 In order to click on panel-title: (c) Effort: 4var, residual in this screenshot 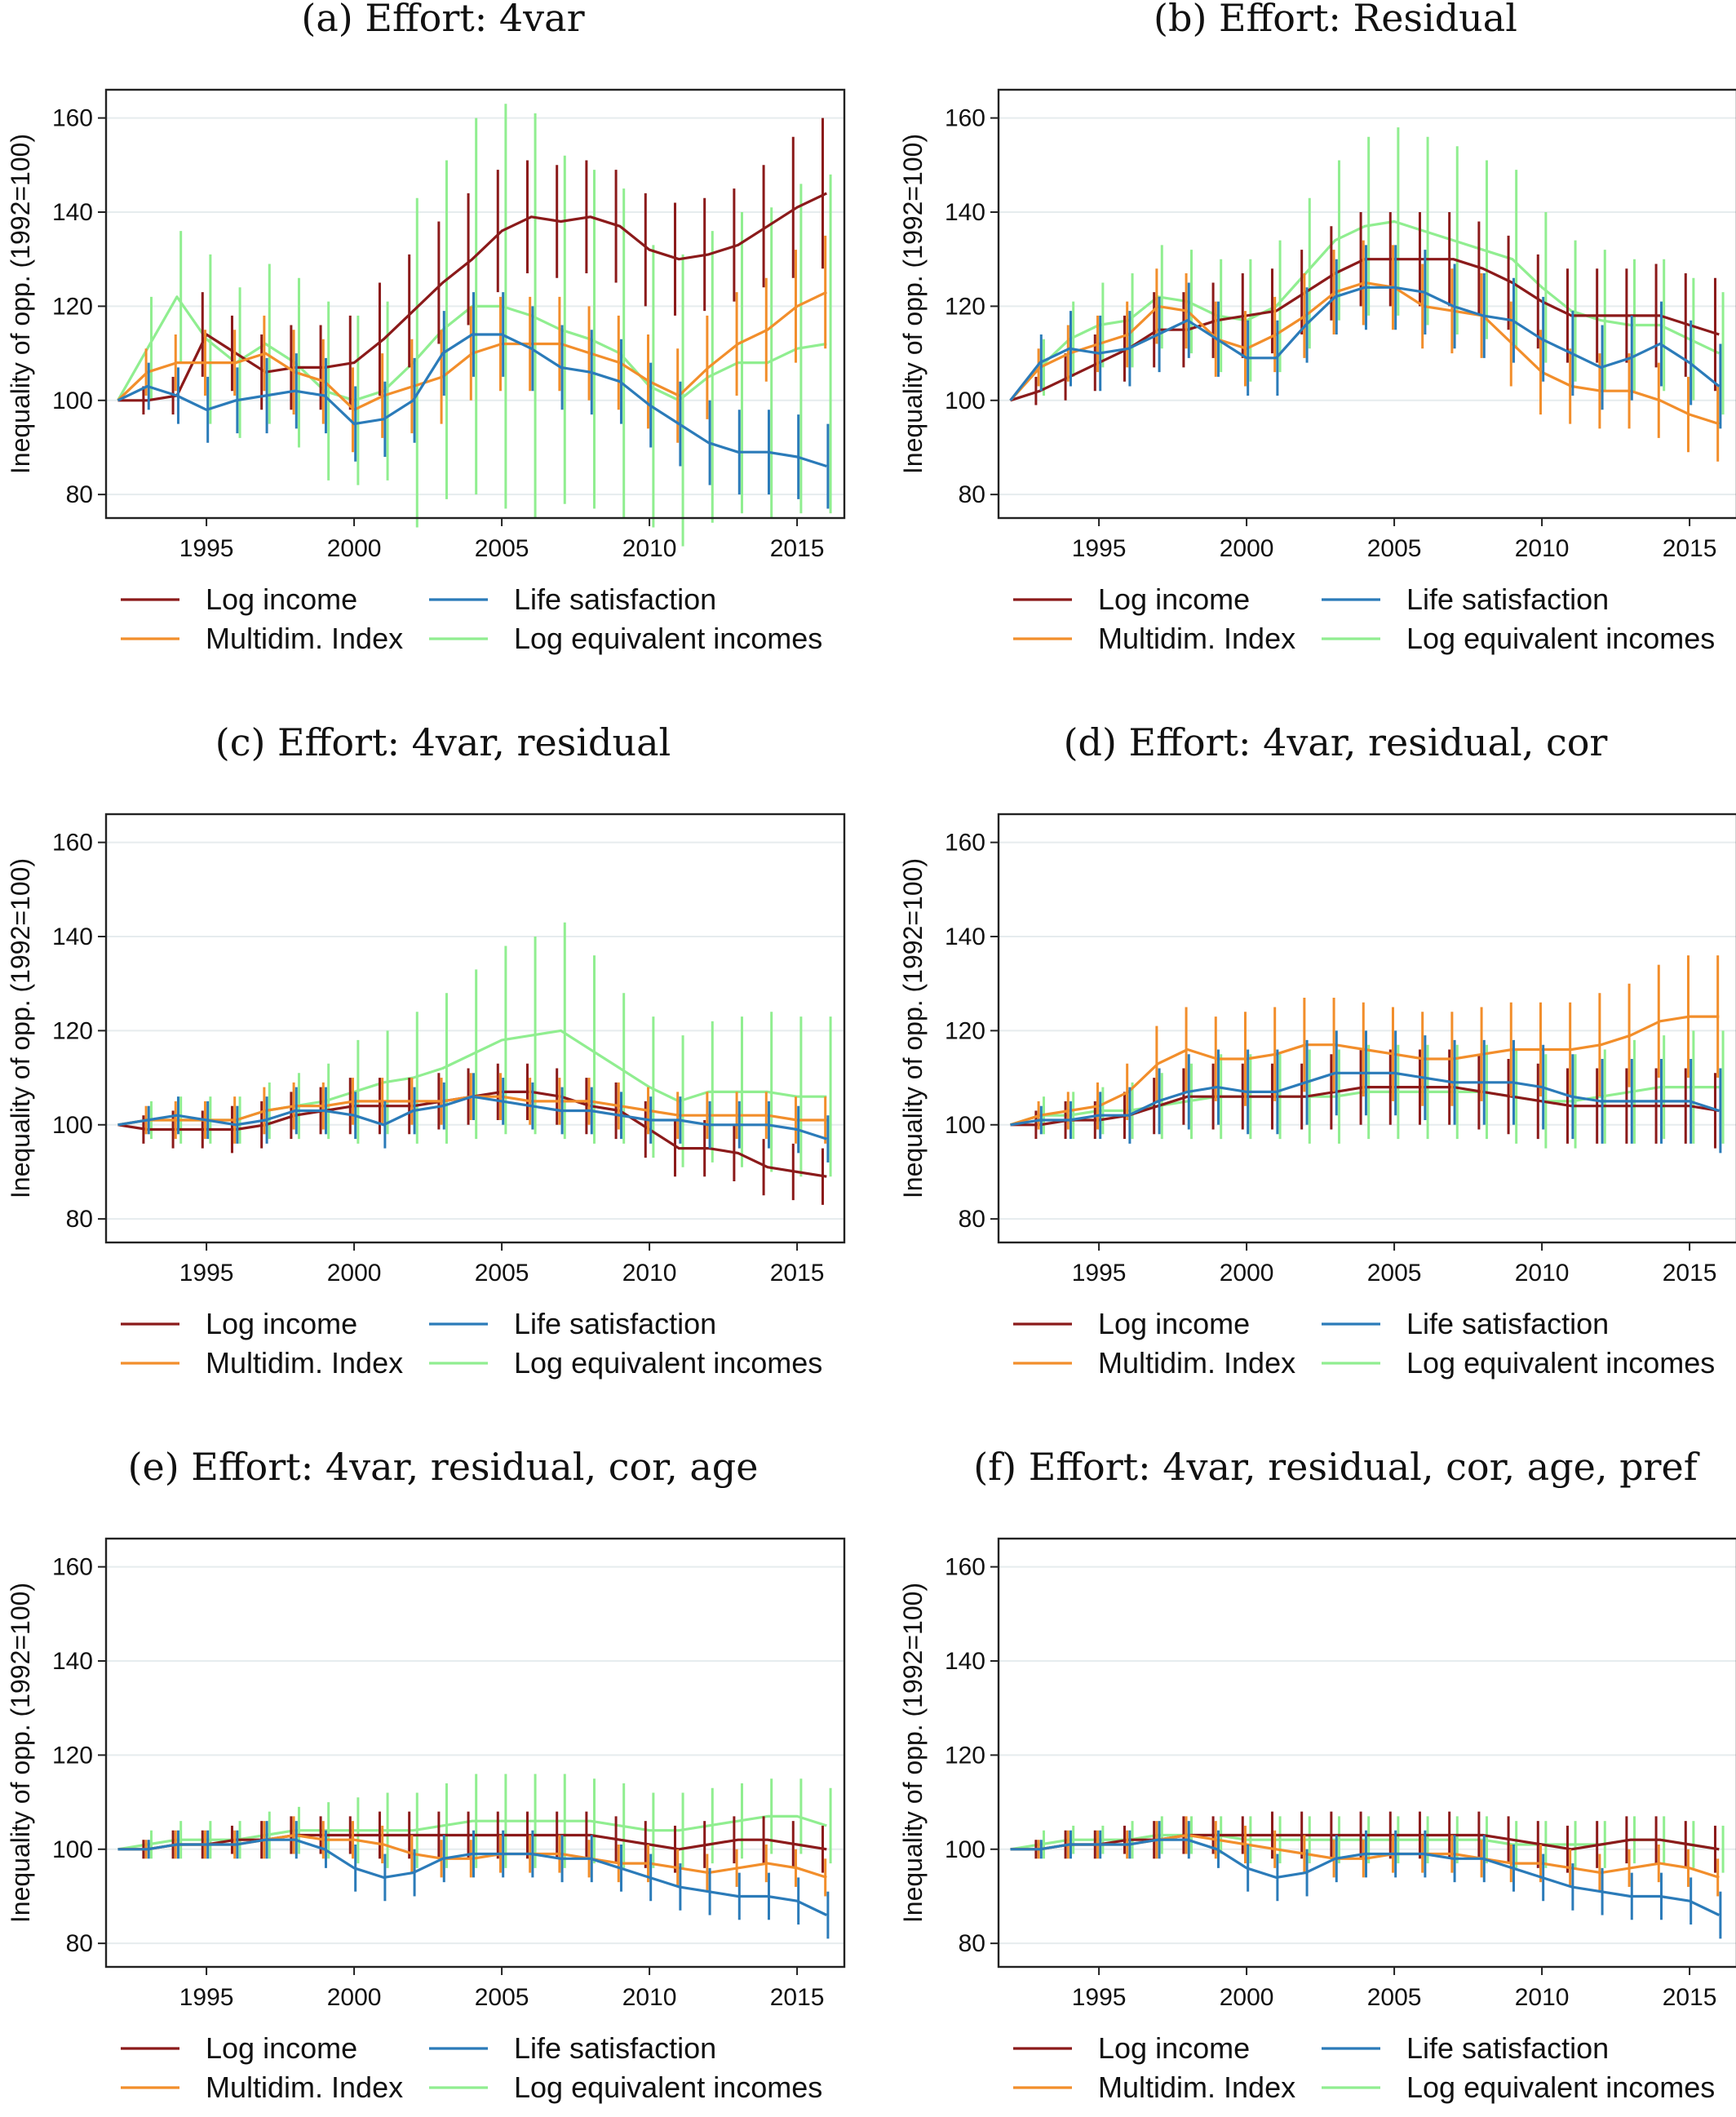, I will do `click(443, 742)`.